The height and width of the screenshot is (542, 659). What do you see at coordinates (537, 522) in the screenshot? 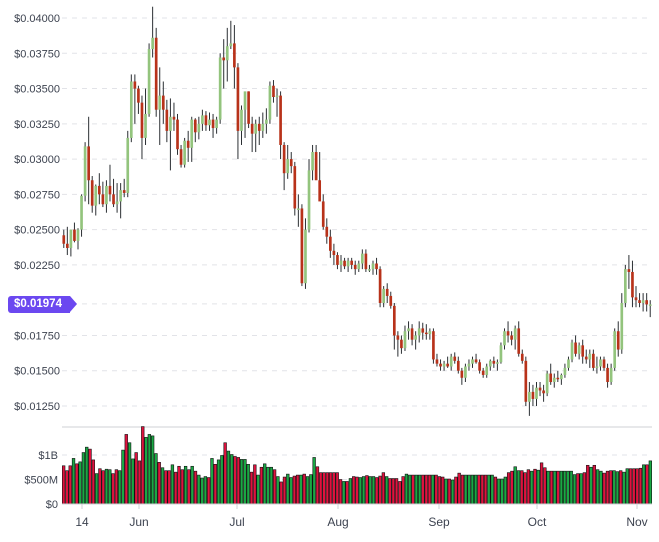
I see `x-tick-label: Oct` at bounding box center [537, 522].